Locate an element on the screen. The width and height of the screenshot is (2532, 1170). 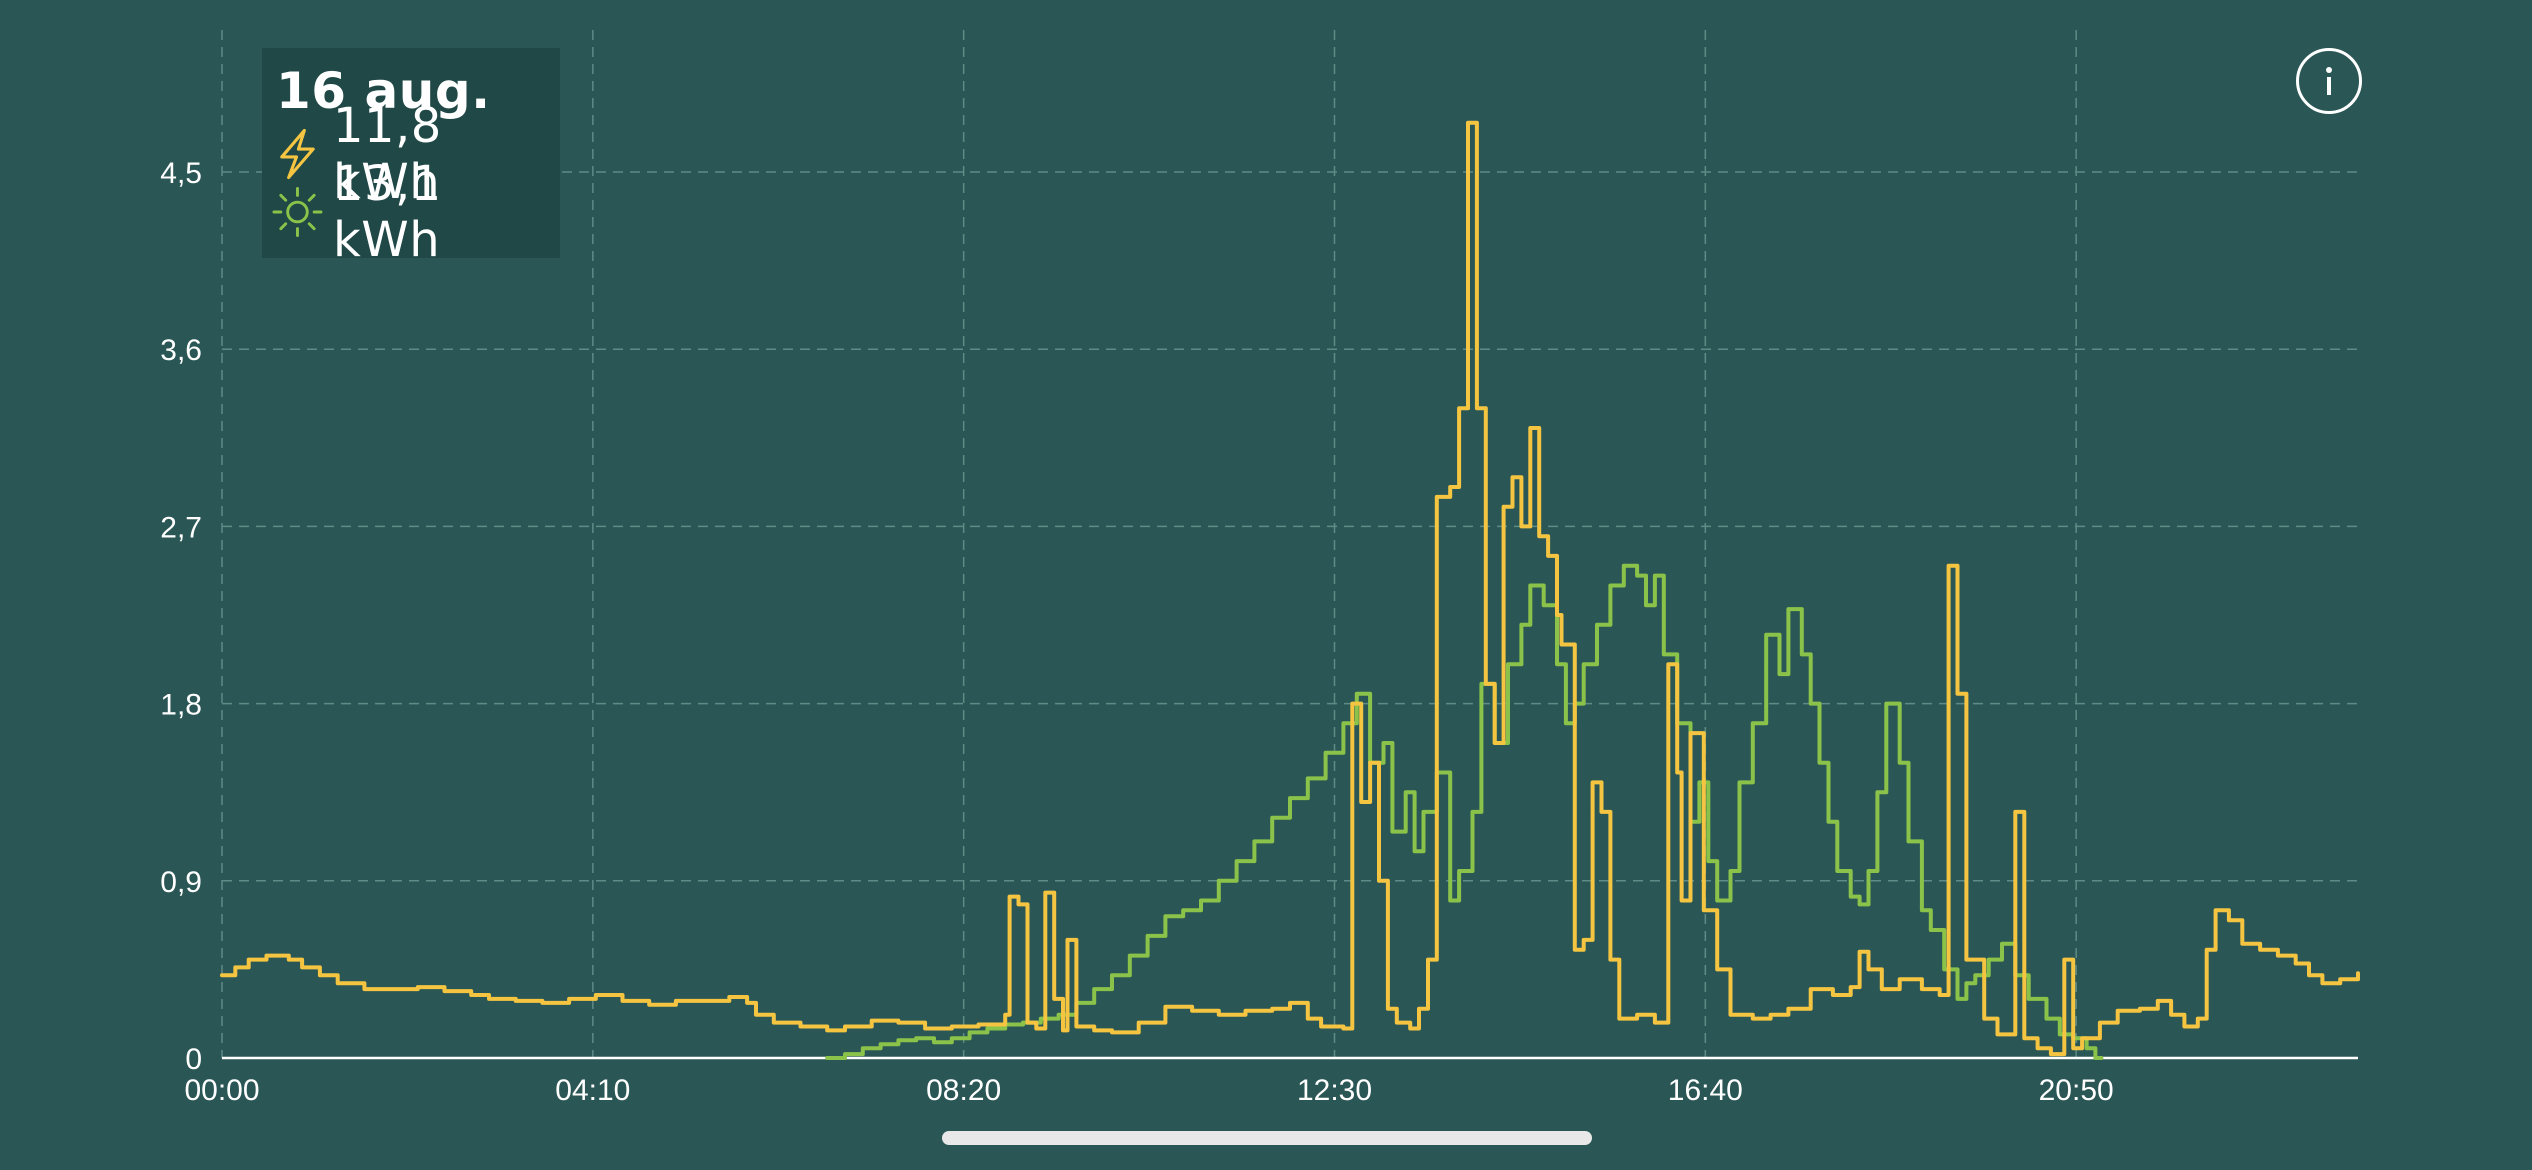
legend-row-production: 13,1 kWh is located at coordinates (416, 212).